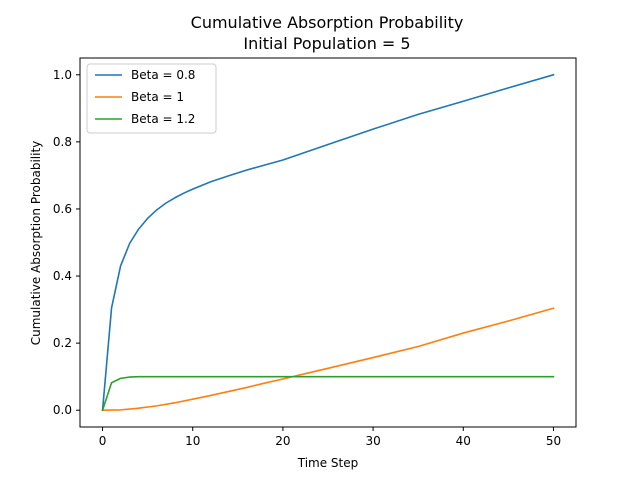 The height and width of the screenshot is (480, 640). Describe the element at coordinates (330, 437) in the screenshot. I see `x-axis: 0 10 20 30 40 50` at that location.